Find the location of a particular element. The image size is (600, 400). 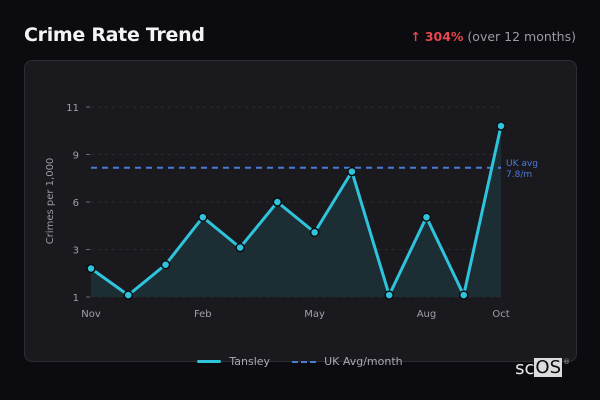

y-tick-label: 9 is located at coordinates (76, 156).